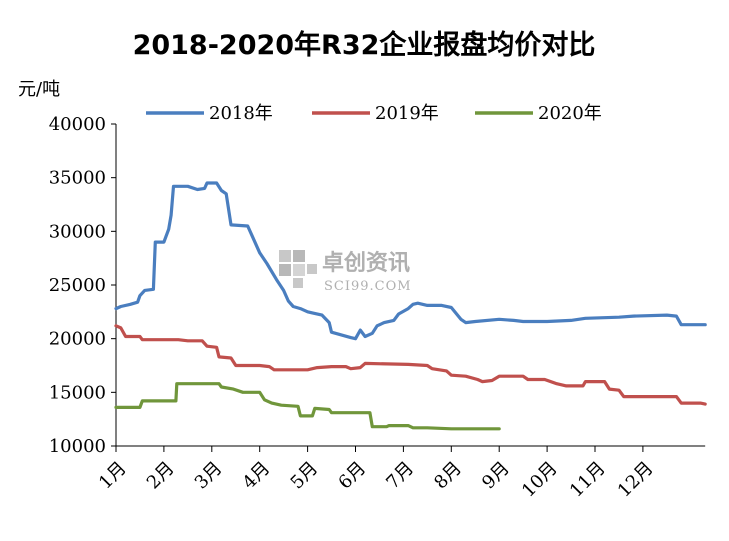 The width and height of the screenshot is (729, 541). Describe the element at coordinates (257, 476) in the screenshot. I see `x-tick-label: 4月` at that location.